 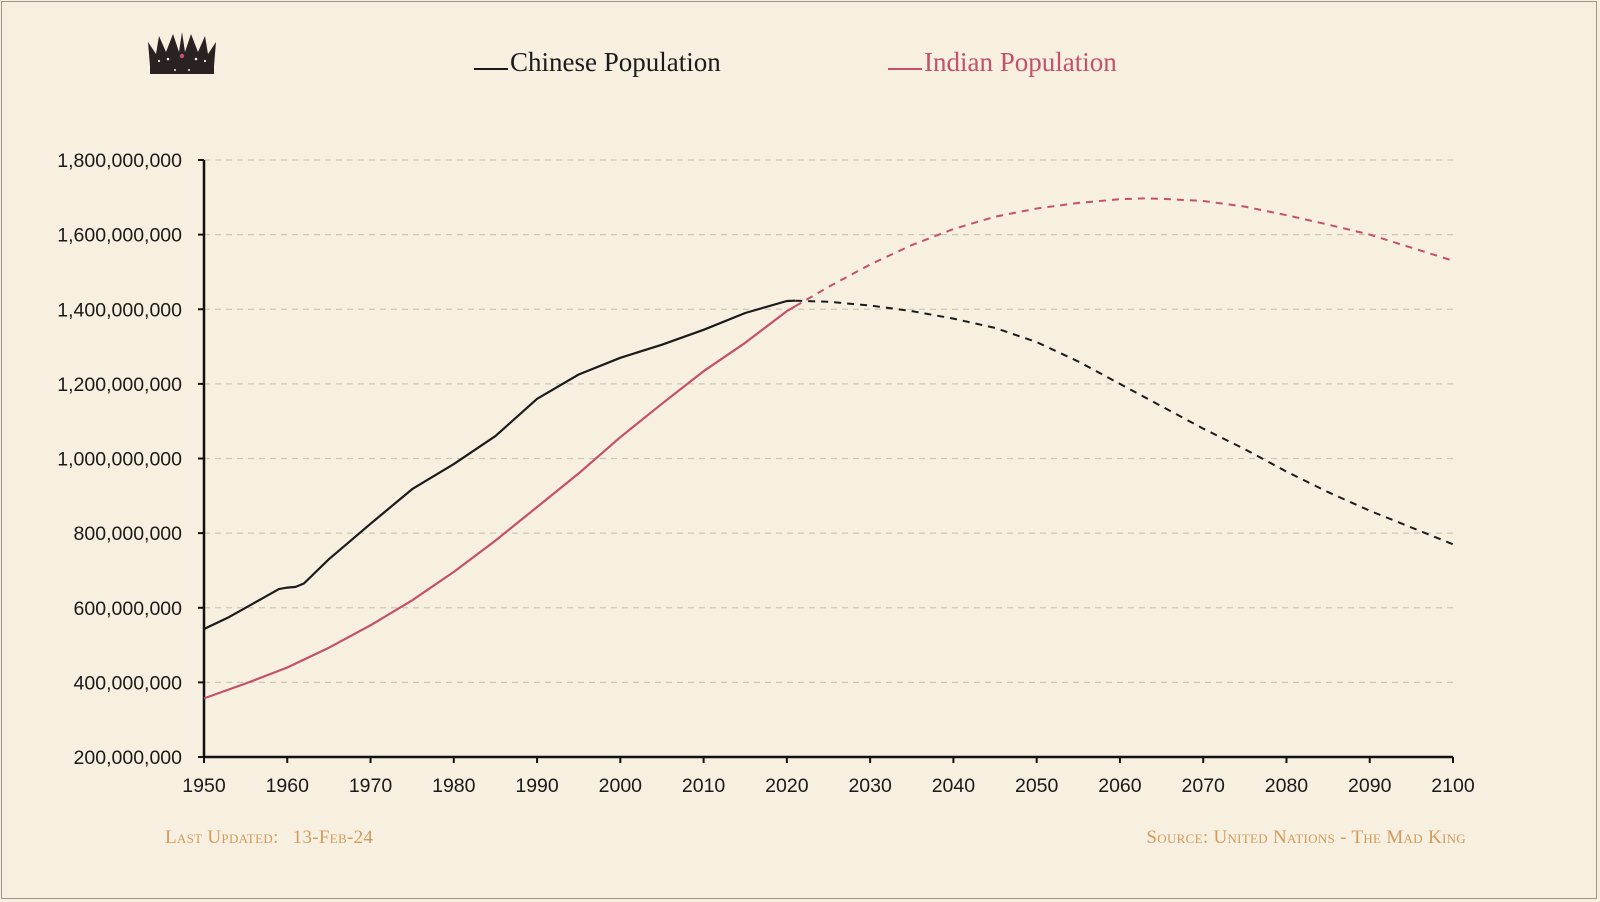 What do you see at coordinates (1306, 837) in the screenshot?
I see `source-note: Source: United Nations - The Mad King` at bounding box center [1306, 837].